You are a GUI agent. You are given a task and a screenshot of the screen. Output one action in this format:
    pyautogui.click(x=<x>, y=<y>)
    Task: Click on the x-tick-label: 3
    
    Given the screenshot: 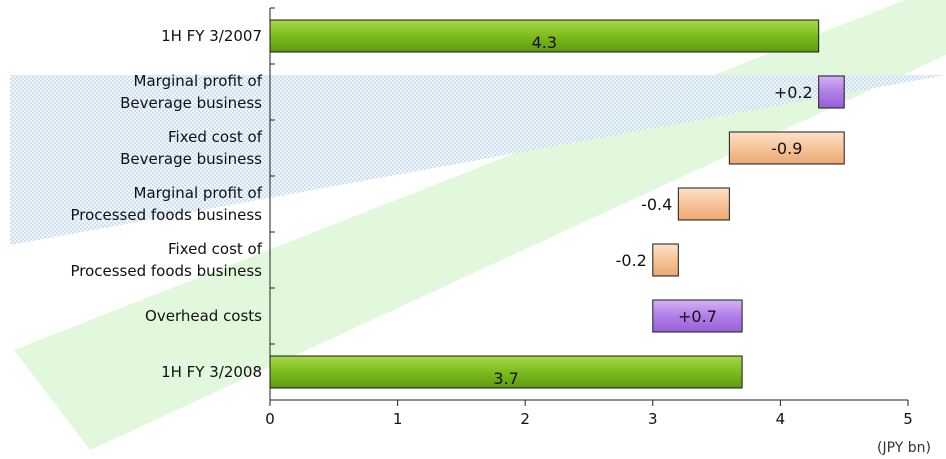 What is the action you would take?
    pyautogui.click(x=653, y=419)
    